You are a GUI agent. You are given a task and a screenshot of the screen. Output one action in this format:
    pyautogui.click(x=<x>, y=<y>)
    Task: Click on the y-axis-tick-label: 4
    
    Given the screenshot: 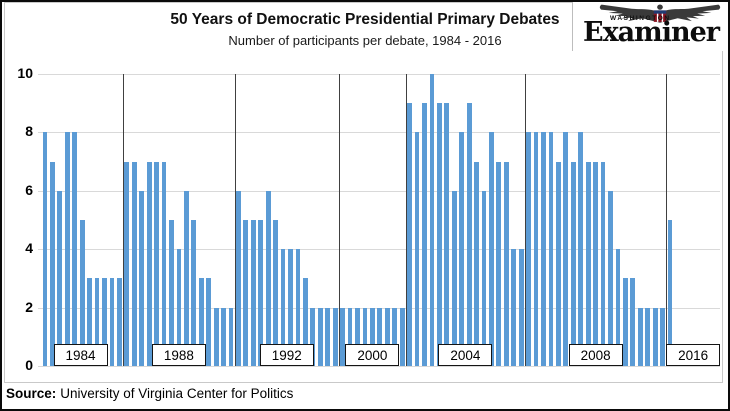 What is the action you would take?
    pyautogui.click(x=29, y=248)
    